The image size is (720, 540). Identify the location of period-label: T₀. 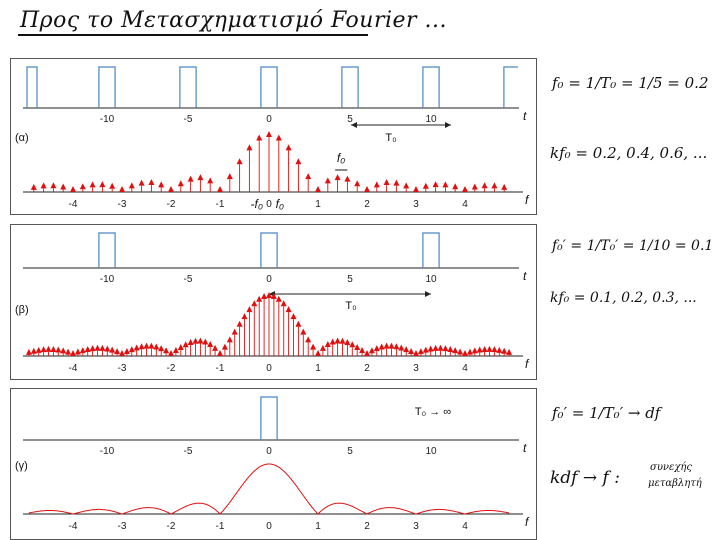
(350, 306).